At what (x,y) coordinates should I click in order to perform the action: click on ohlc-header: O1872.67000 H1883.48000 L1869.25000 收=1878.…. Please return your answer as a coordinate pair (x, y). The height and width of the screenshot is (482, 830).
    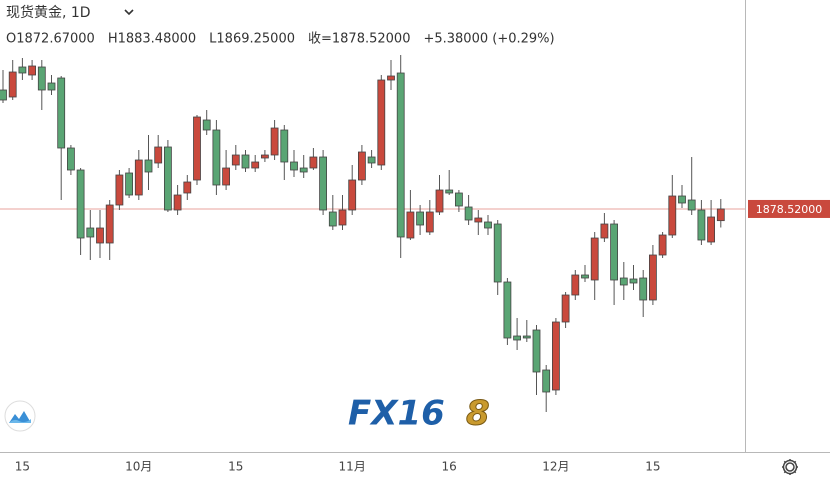
    Looking at the image, I should click on (280, 39).